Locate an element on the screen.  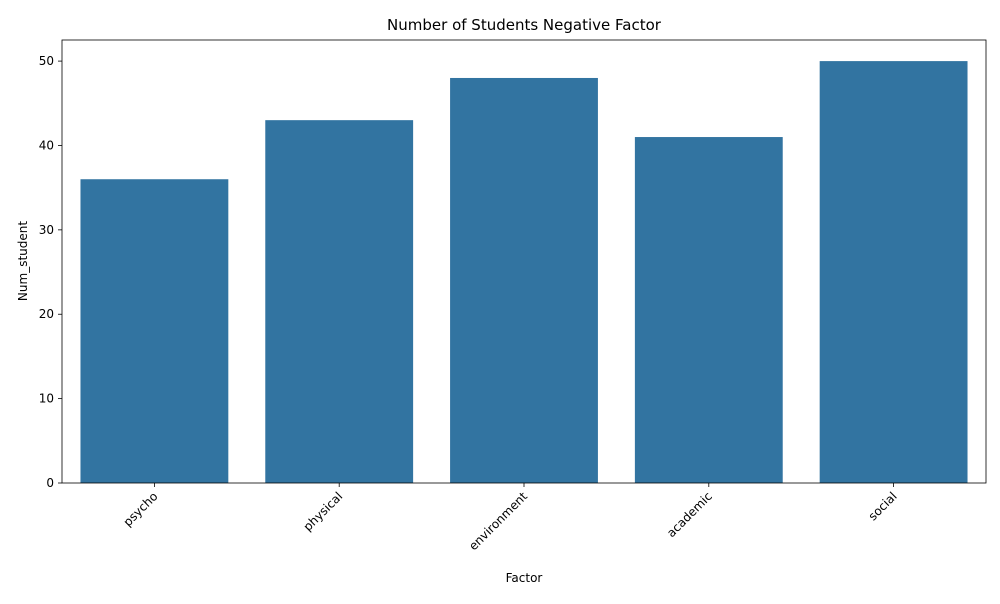
x-tick-label-social: social is located at coordinates (883, 506).